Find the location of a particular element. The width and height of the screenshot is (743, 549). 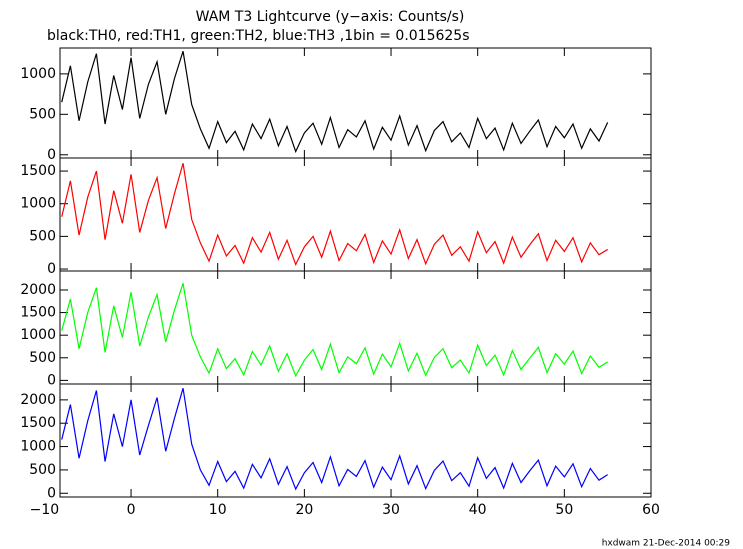

x-tick-label: 0 is located at coordinates (131, 510).